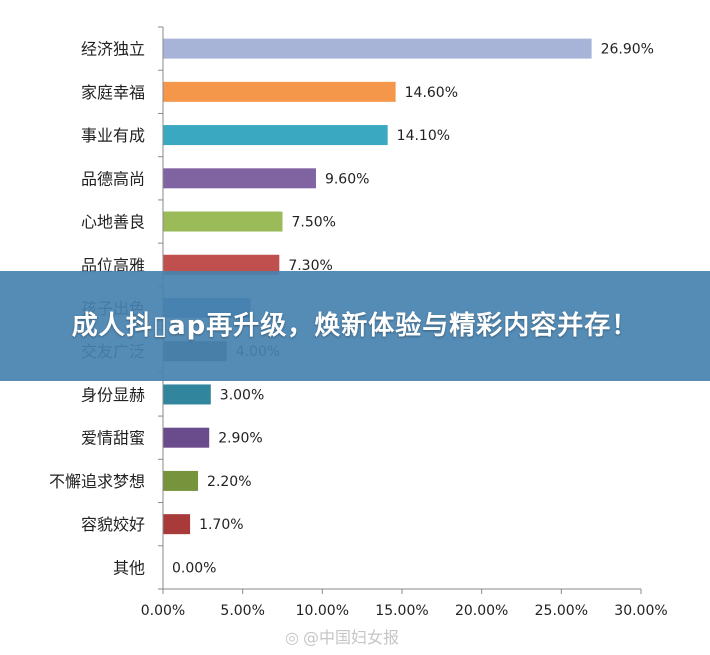 This screenshot has height=655, width=710. I want to click on category-label: 心地善良, so click(113, 222).